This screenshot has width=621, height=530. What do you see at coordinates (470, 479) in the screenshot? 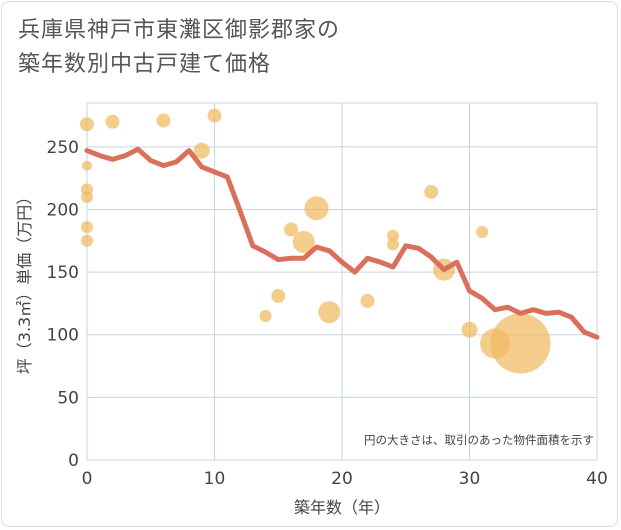
I see `x-tick-label: 30` at bounding box center [470, 479].